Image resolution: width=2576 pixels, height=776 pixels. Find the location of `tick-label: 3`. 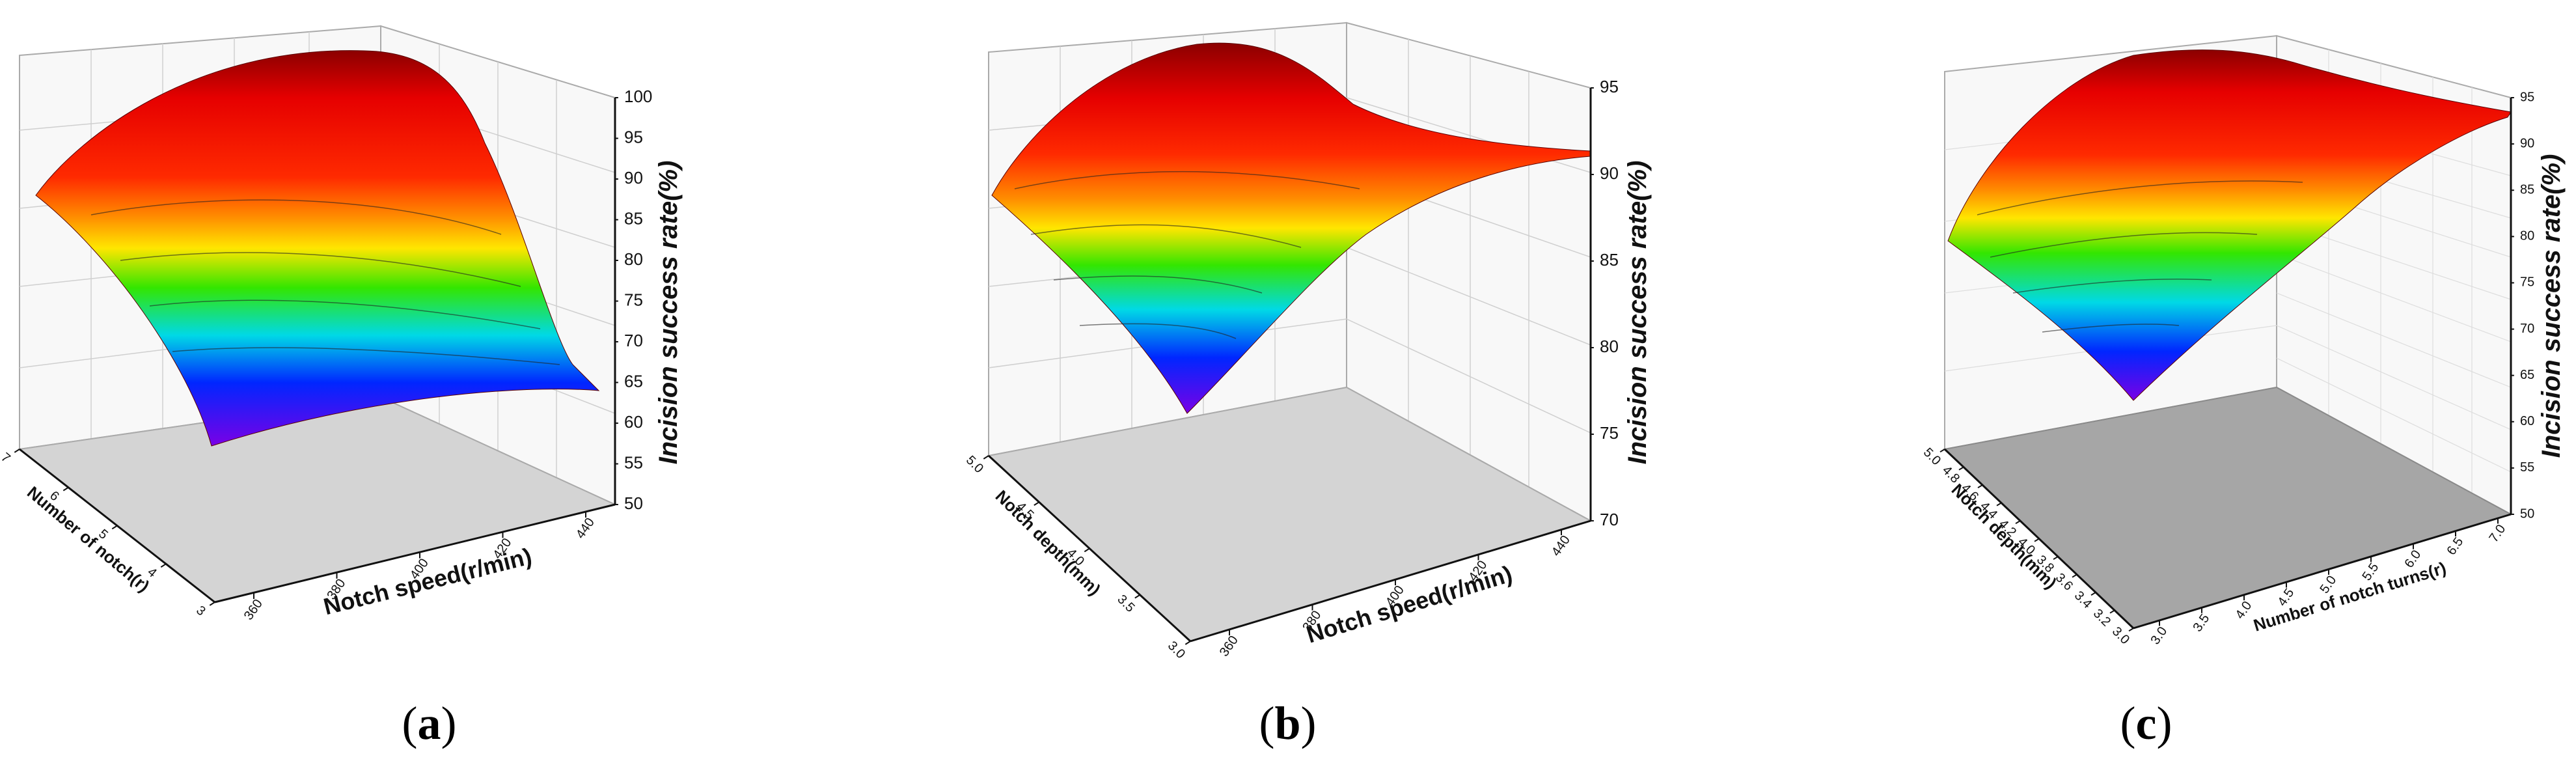

tick-label: 3 is located at coordinates (200, 610).